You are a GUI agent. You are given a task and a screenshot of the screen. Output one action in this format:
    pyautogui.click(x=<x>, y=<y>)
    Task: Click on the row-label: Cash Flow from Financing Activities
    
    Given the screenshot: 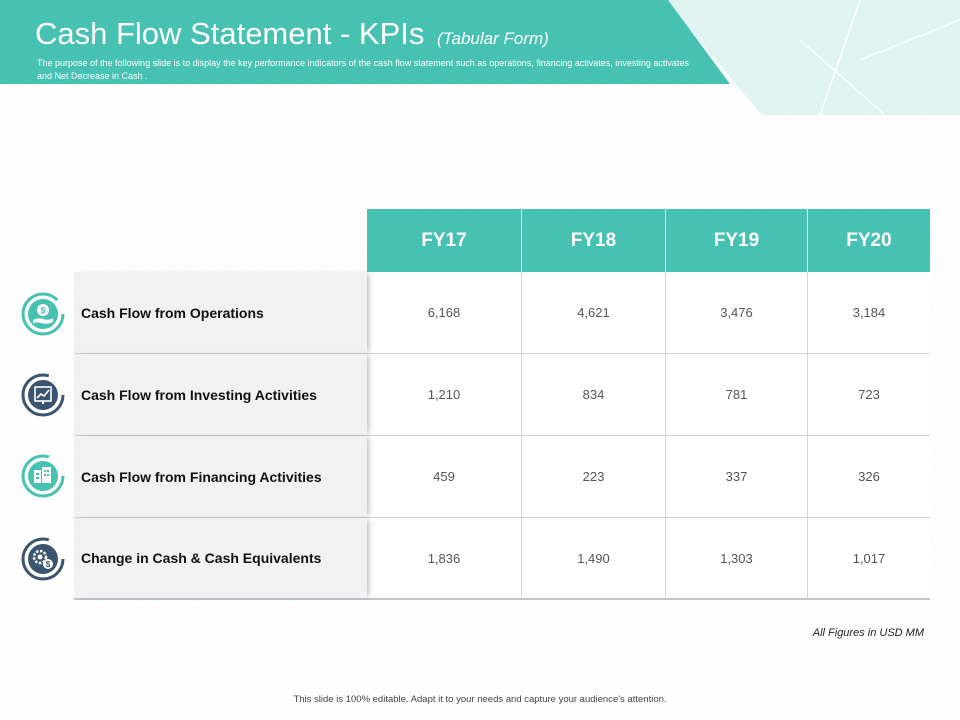 What is the action you would take?
    pyautogui.click(x=220, y=476)
    